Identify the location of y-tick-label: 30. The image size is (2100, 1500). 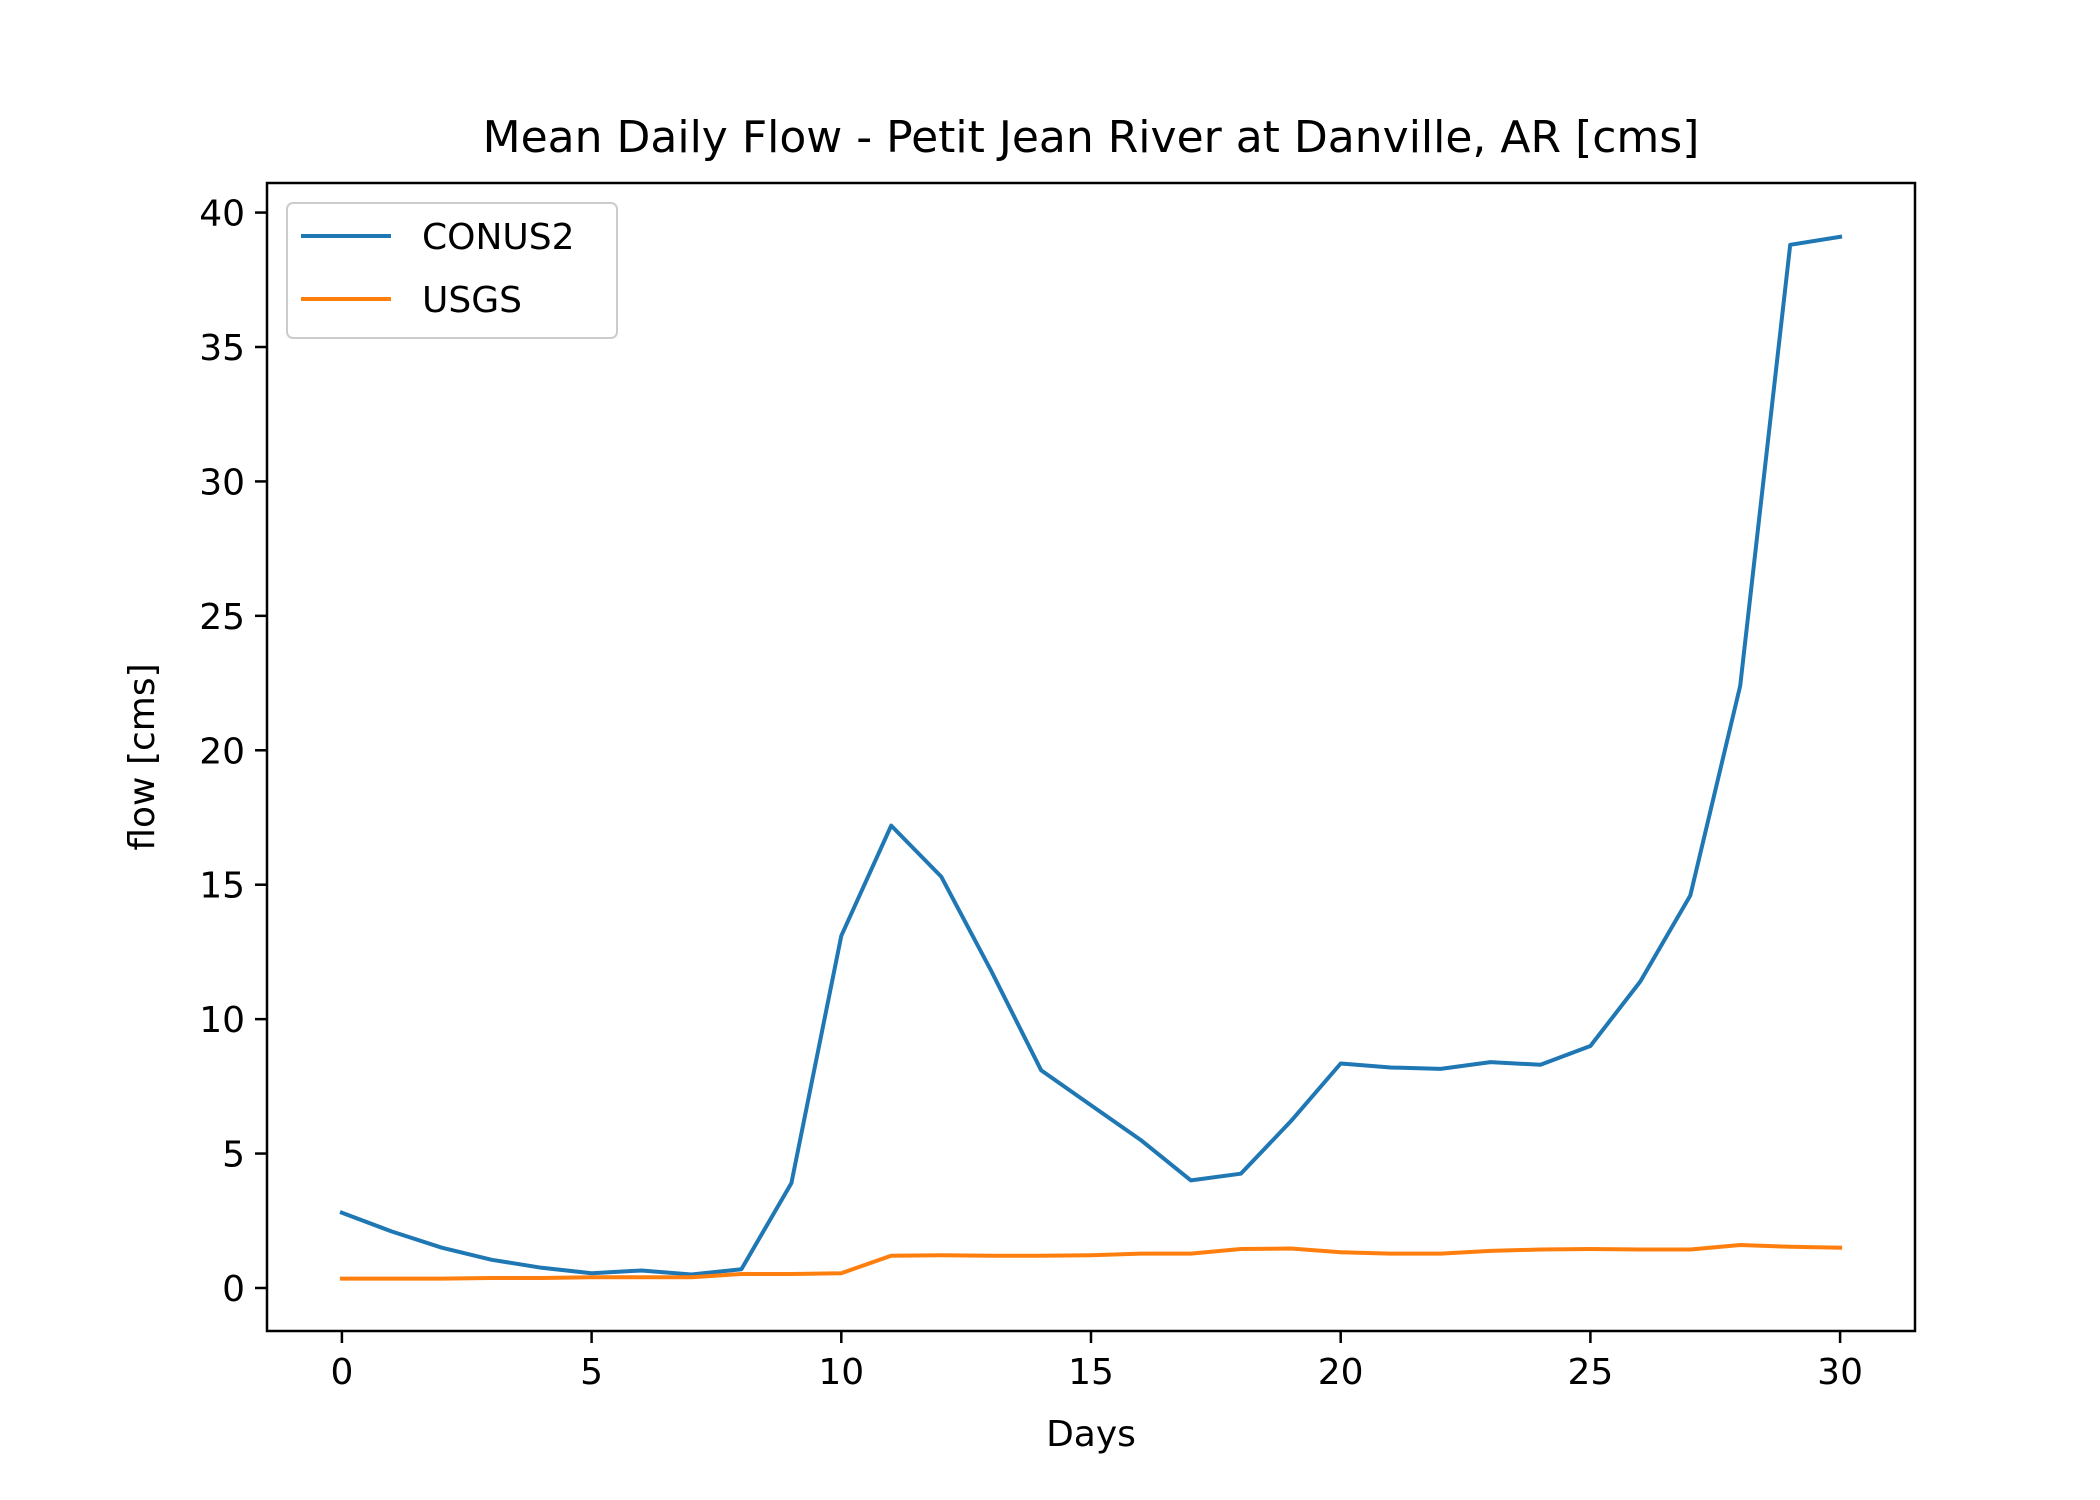
(222, 482).